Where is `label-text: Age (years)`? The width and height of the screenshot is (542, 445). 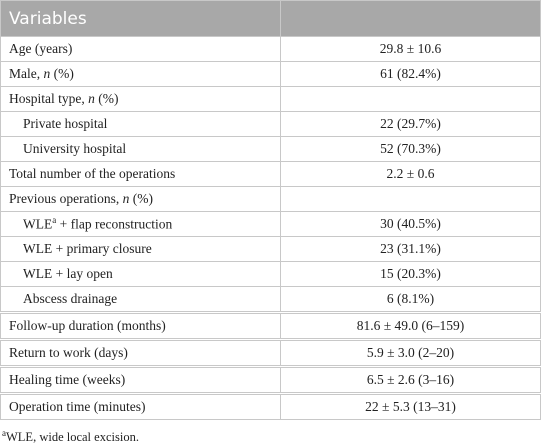 label-text: Age (years) is located at coordinates (41, 48).